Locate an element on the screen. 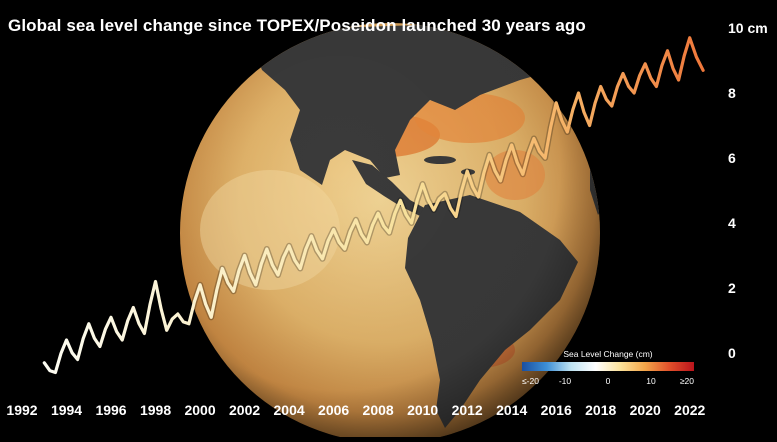 The height and width of the screenshot is (442, 777). x-tick-label: 1996 is located at coordinates (110, 410).